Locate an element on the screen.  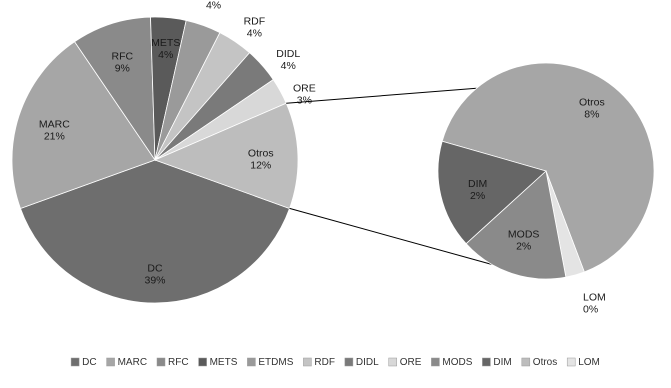
sec-slice-mods is located at coordinates (516, 225).